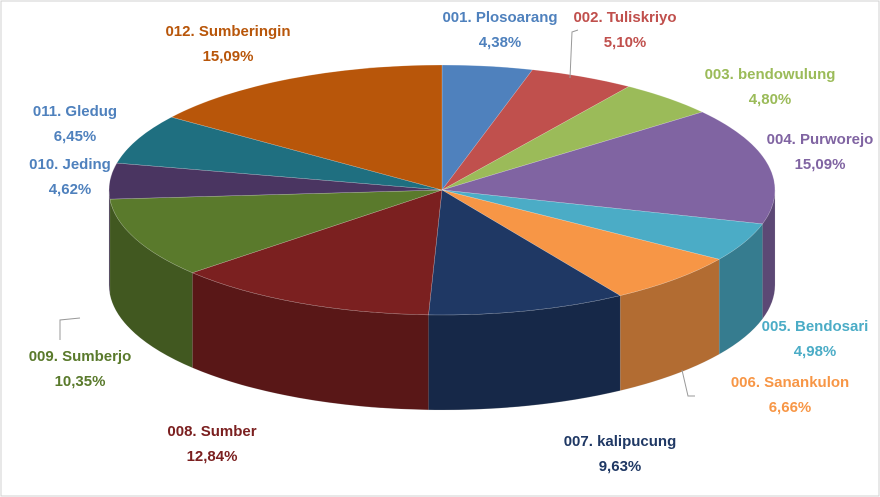  I want to click on slice-label: 003. bendowulung, so click(770, 74).